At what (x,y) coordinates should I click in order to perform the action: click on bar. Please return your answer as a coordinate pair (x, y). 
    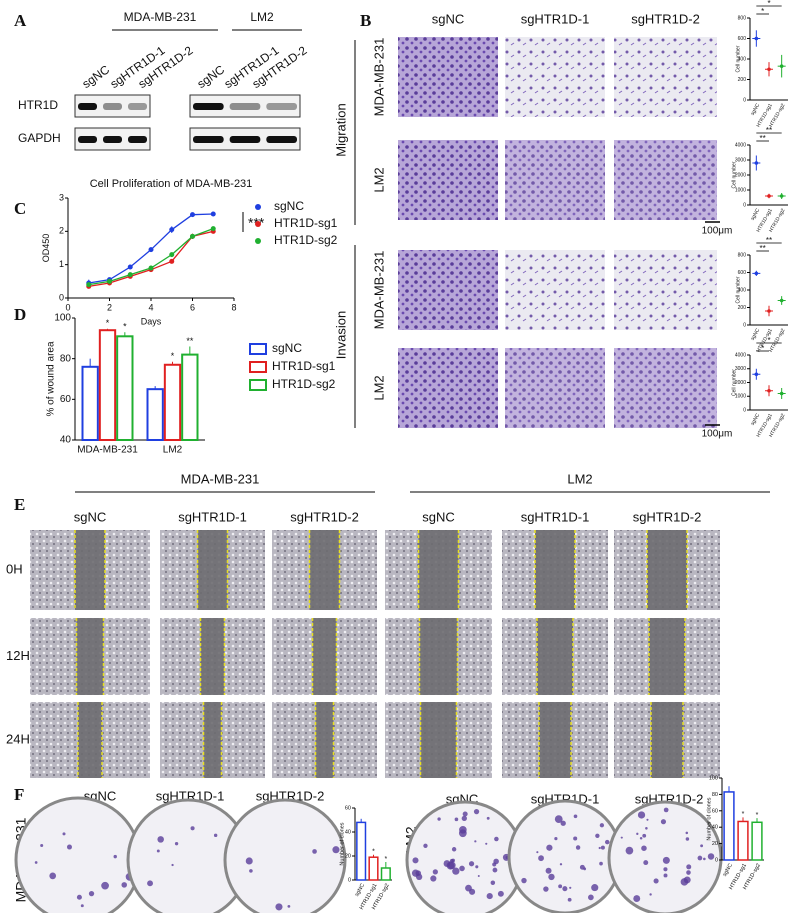
    Looking at the image, I should click on (125, 388).